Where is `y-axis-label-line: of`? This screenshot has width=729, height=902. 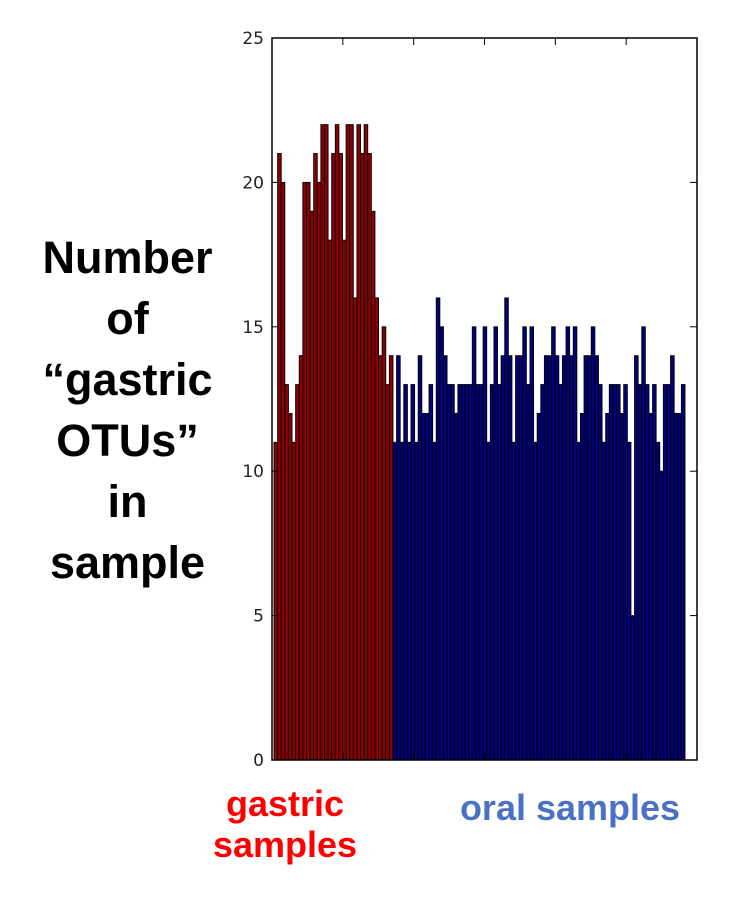 y-axis-label-line: of is located at coordinates (127, 318).